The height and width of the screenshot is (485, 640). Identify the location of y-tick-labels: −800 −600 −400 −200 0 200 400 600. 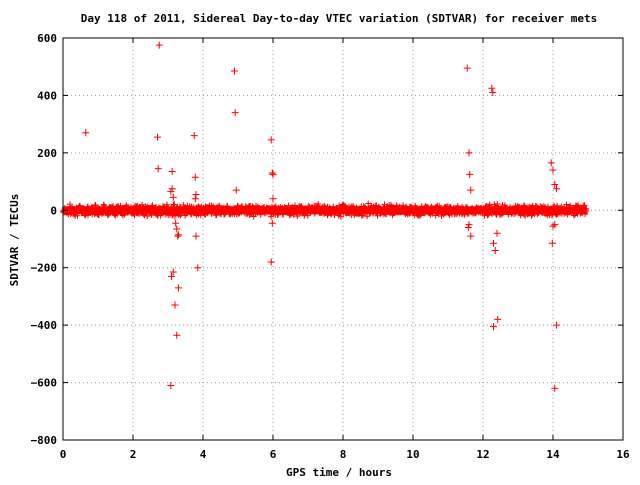
(44, 239).